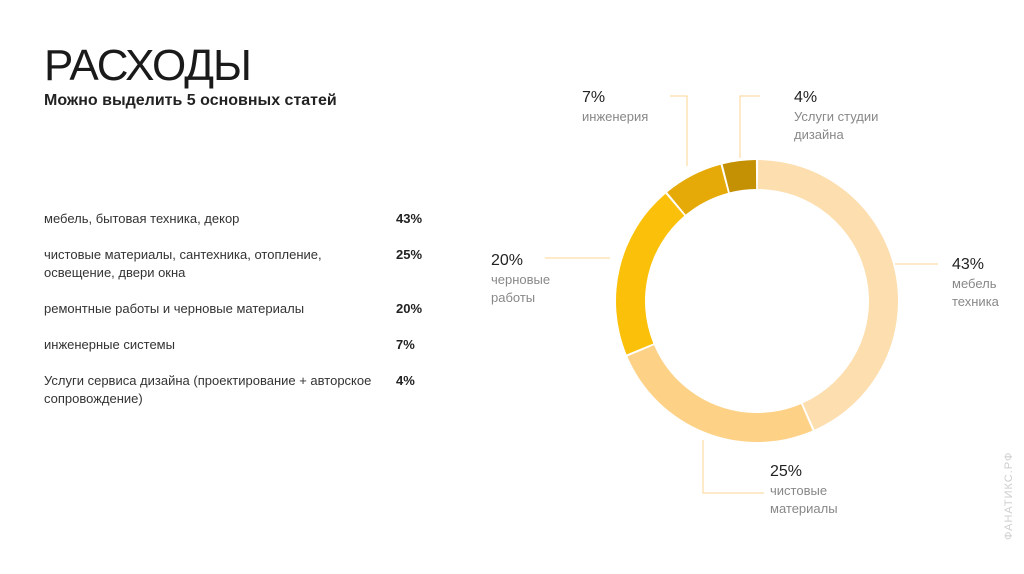 Image resolution: width=1024 pixels, height=574 pixels. Describe the element at coordinates (409, 254) in the screenshot. I see `expense-item-percent: 25%` at that location.